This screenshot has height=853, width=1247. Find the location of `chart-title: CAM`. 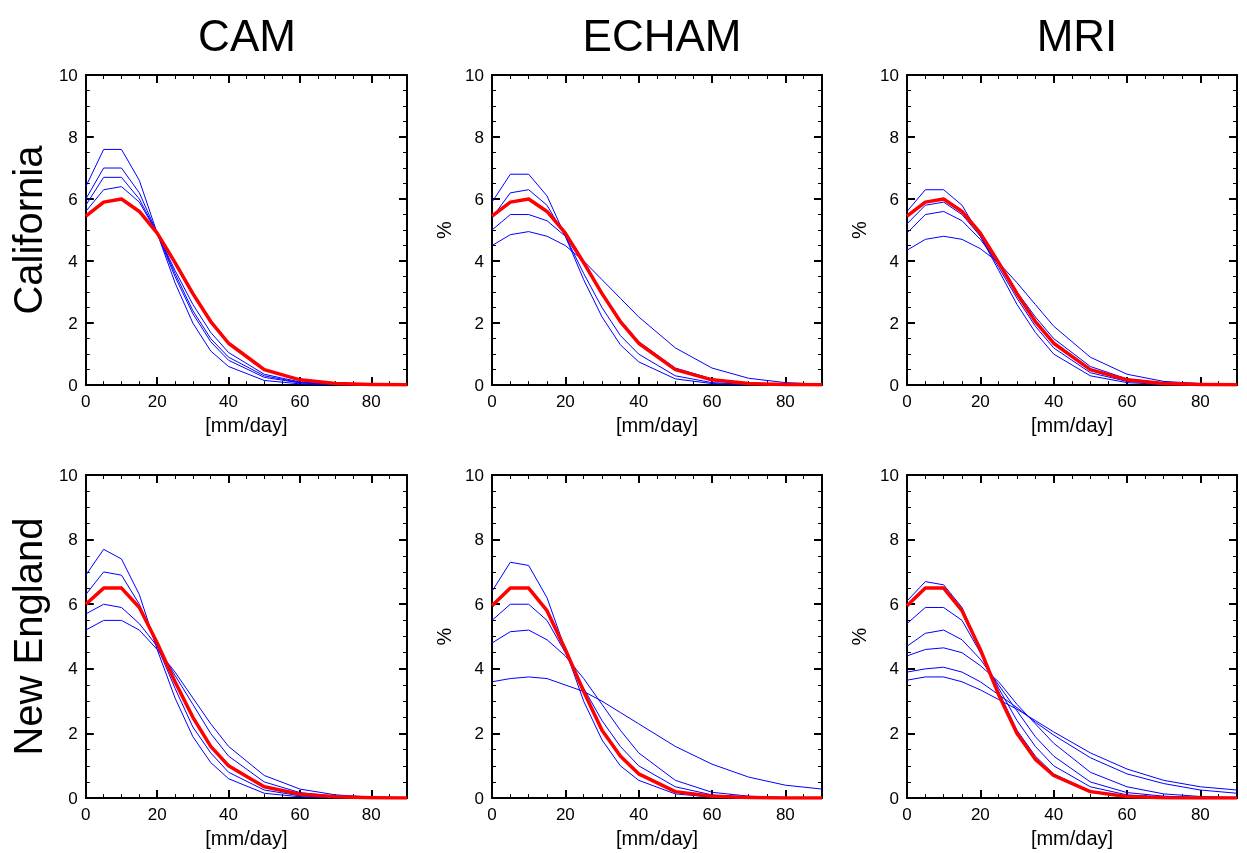

chart-title: CAM is located at coordinates (247, 35).